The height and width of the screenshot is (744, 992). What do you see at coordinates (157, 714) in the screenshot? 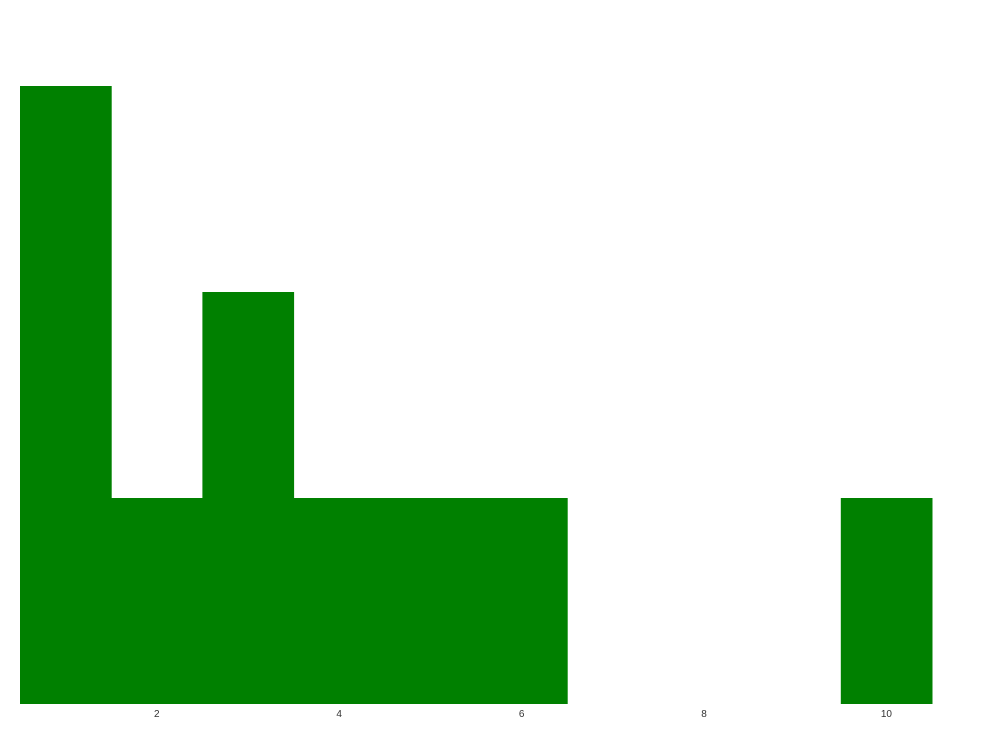
I see `x-tick-label-2: 2` at bounding box center [157, 714].